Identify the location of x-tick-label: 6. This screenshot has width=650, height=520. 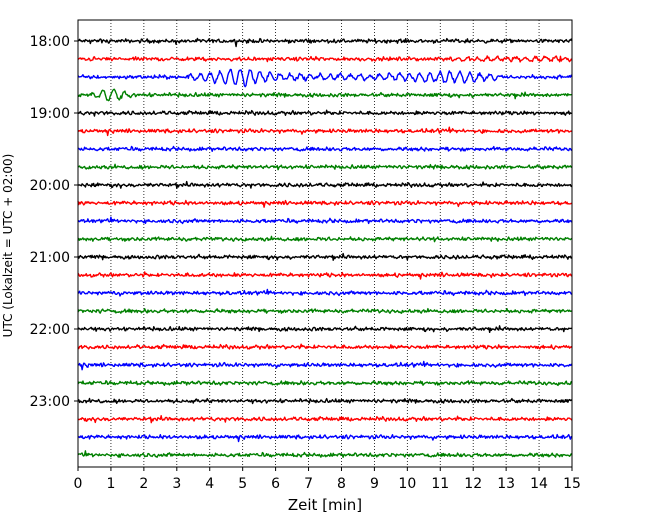
(275, 484).